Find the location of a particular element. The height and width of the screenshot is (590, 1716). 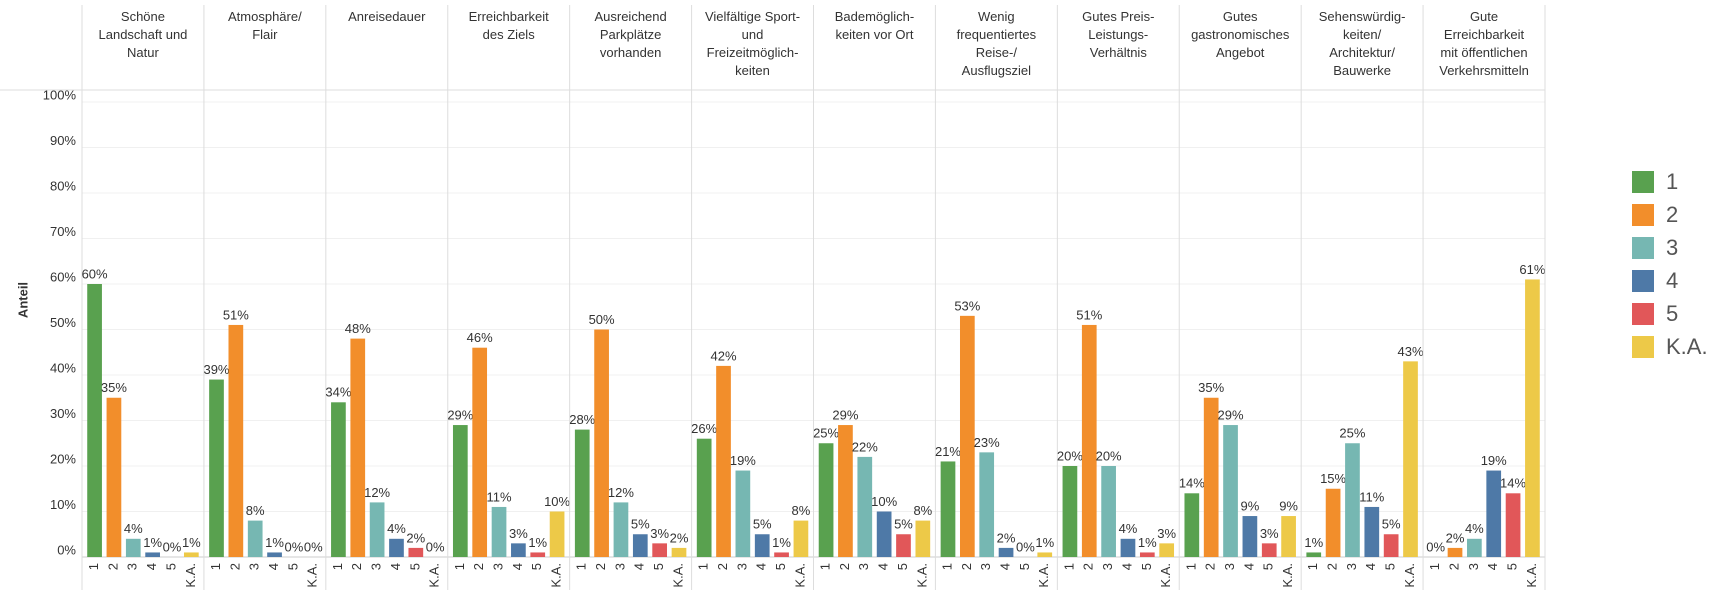

value-label: 23% is located at coordinates (987, 442).